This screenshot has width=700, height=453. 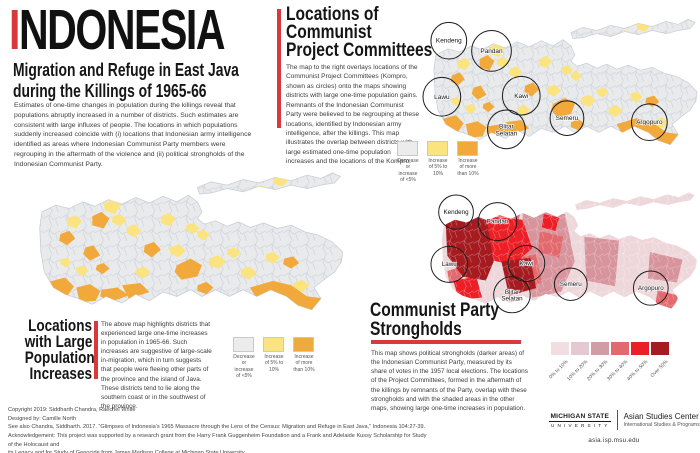 What do you see at coordinates (618, 362) in the screenshot?
I see `legend-item: 30% to 40%` at bounding box center [618, 362].